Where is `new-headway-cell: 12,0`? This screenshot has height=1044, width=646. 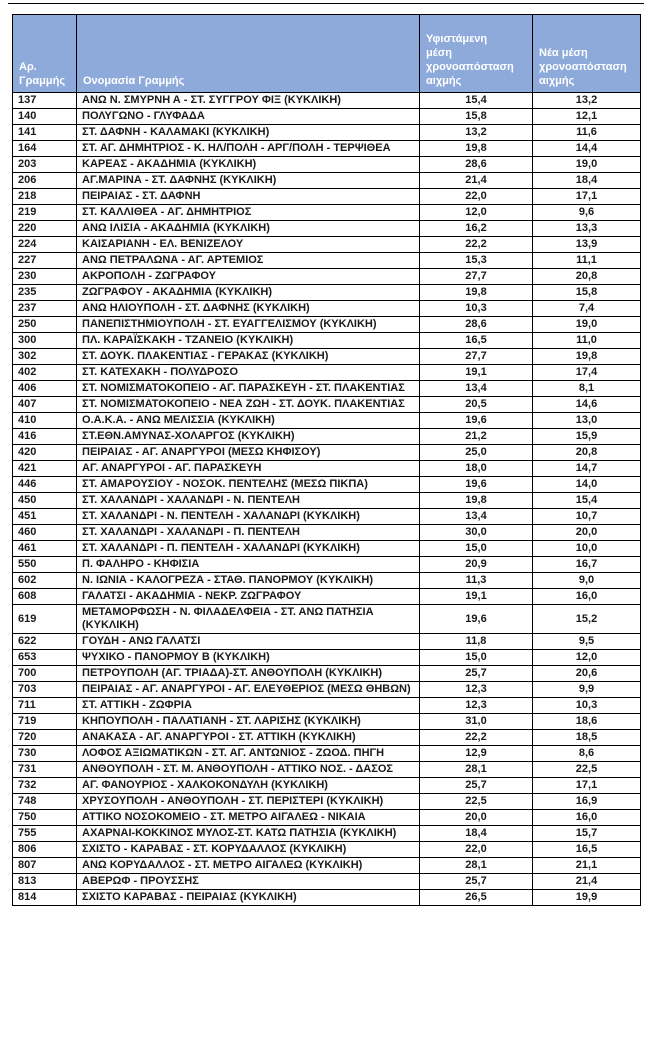
new-headway-cell: 12,0 is located at coordinates (586, 657).